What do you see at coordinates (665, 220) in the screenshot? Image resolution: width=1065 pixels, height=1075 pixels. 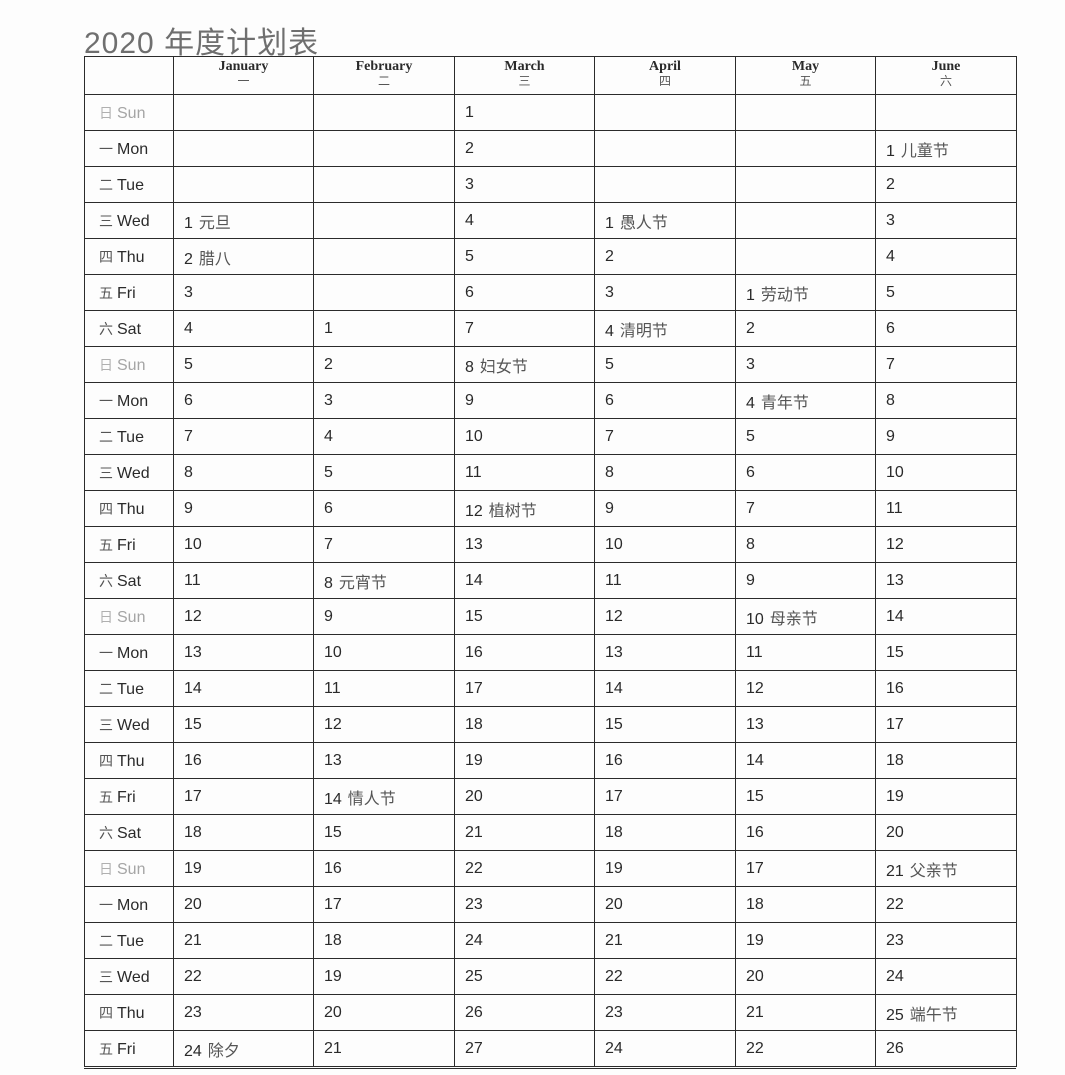 I see `day-cell: 1 愚人节` at bounding box center [665, 220].